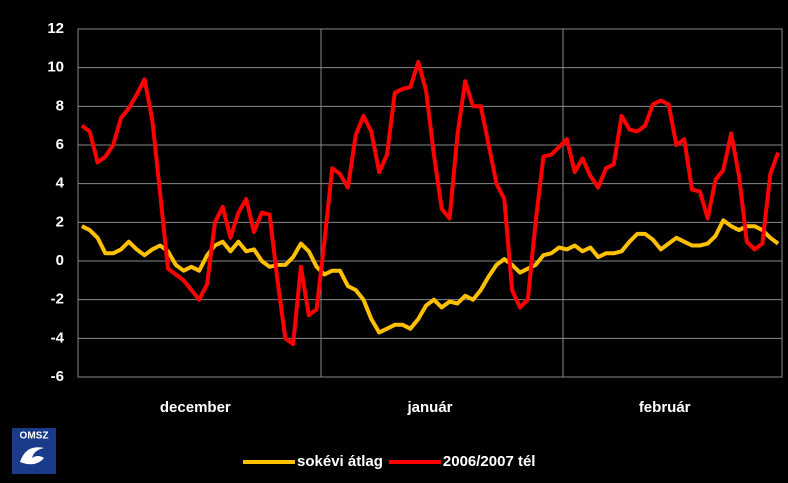 The width and height of the screenshot is (788, 483). Describe the element at coordinates (60, 144) in the screenshot. I see `y-tick-label: 6` at that location.